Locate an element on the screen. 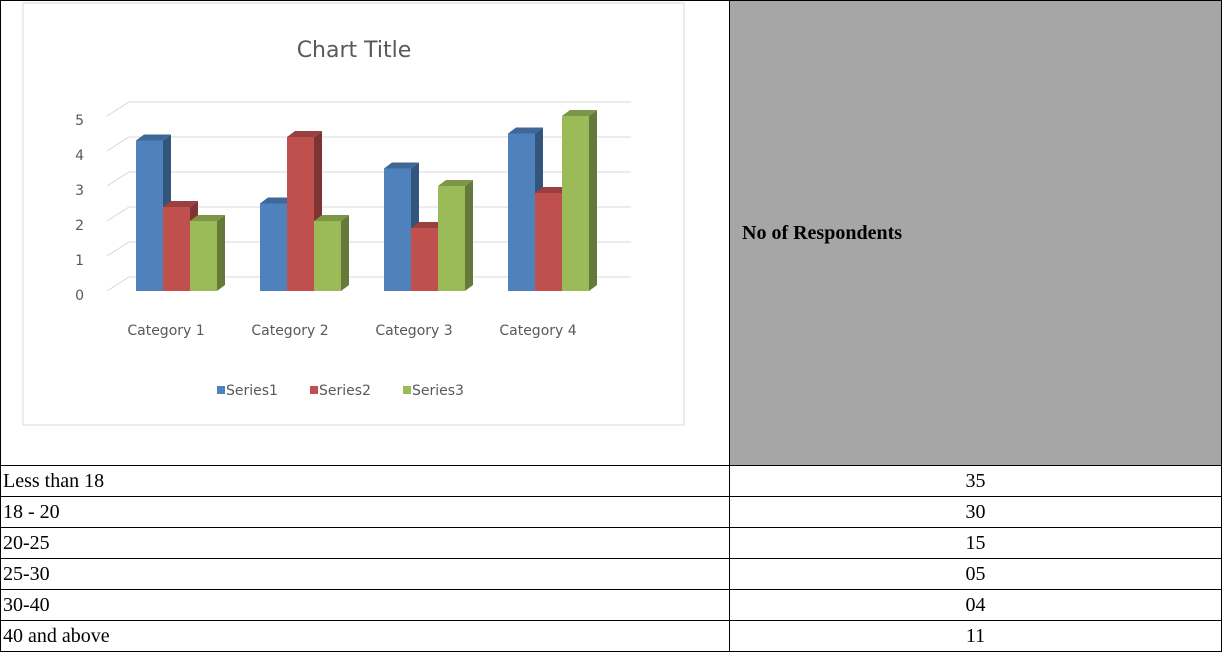 The image size is (1225, 652). legend-label: Series1 is located at coordinates (252, 391).